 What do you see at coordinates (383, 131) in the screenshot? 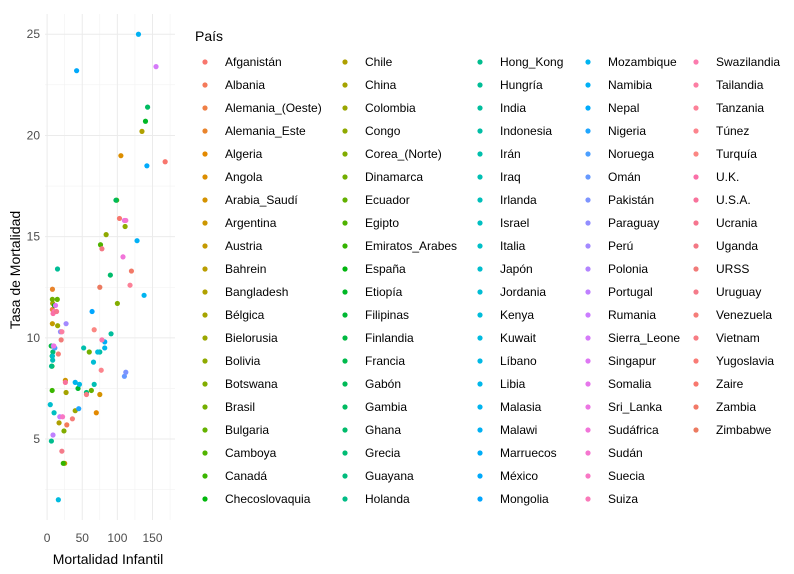
I see `legend-label: Congo` at bounding box center [383, 131].